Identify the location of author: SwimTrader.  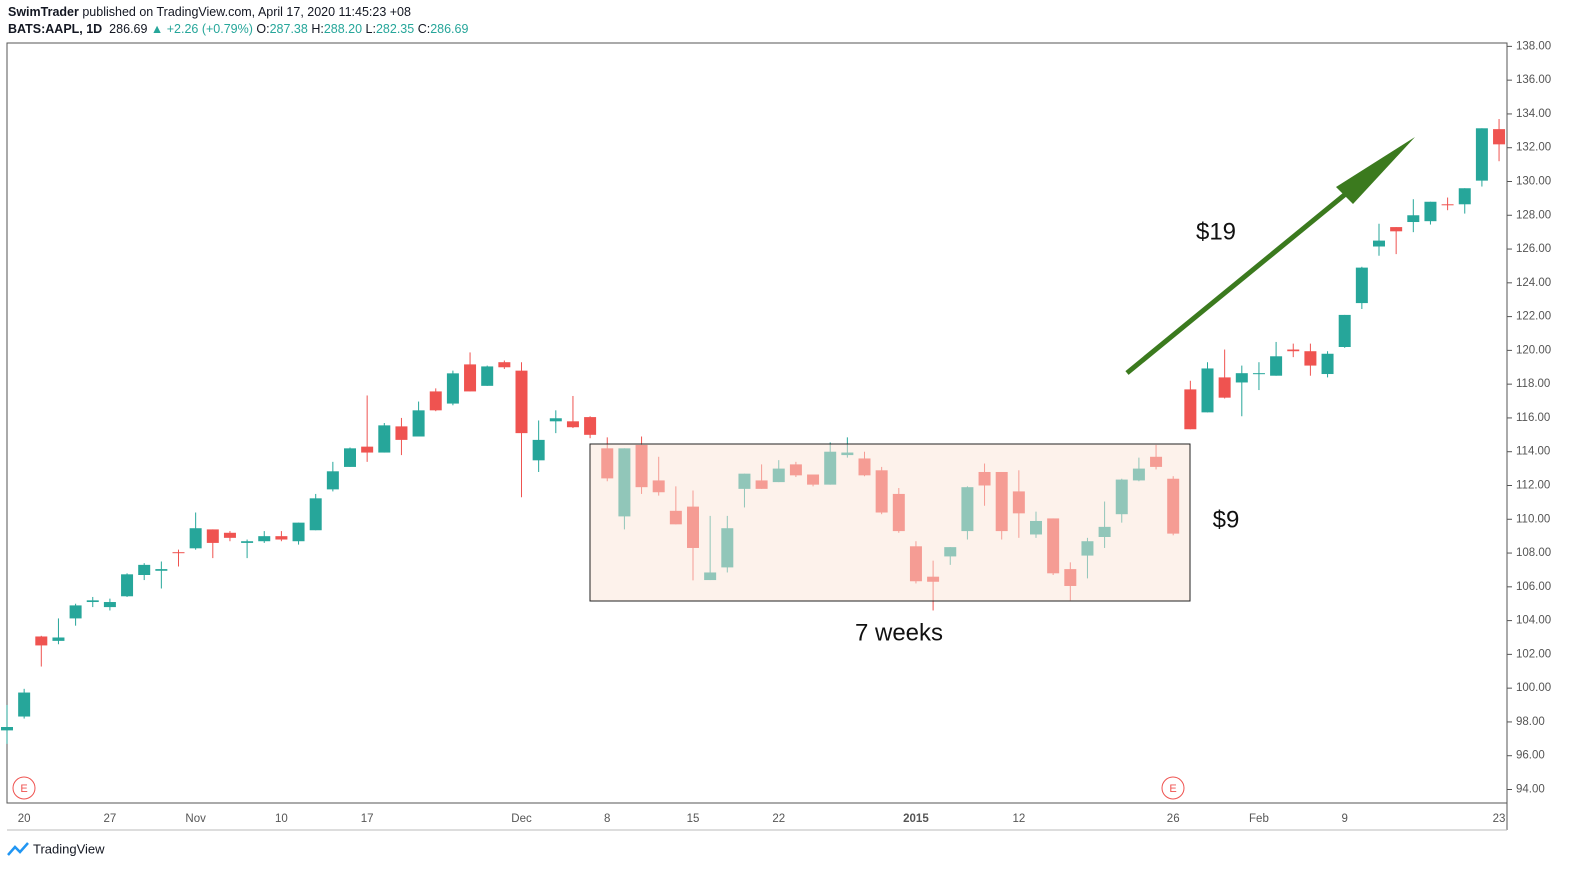
(43, 12).